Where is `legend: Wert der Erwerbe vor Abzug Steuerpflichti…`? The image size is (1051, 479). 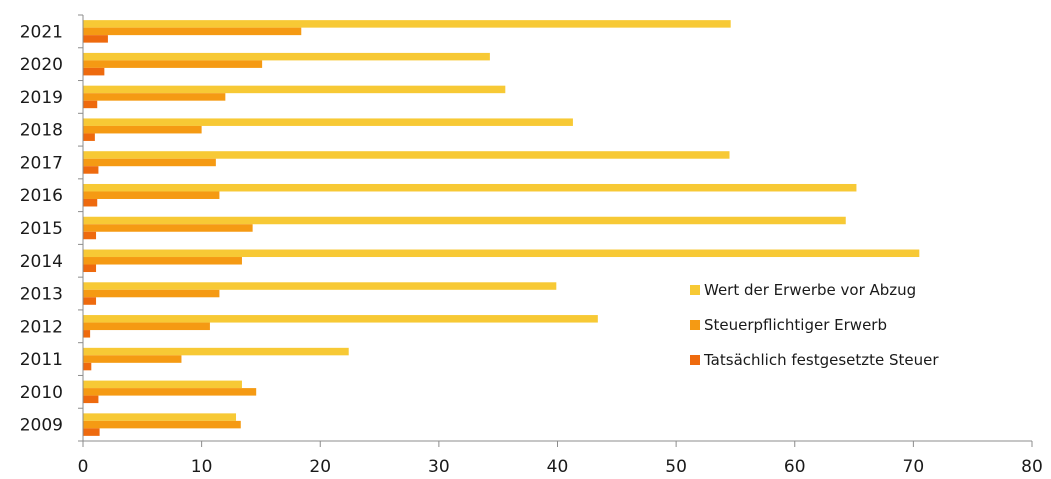
legend: Wert der Erwerbe vor Abzug Steuerpflichti… is located at coordinates (814, 325).